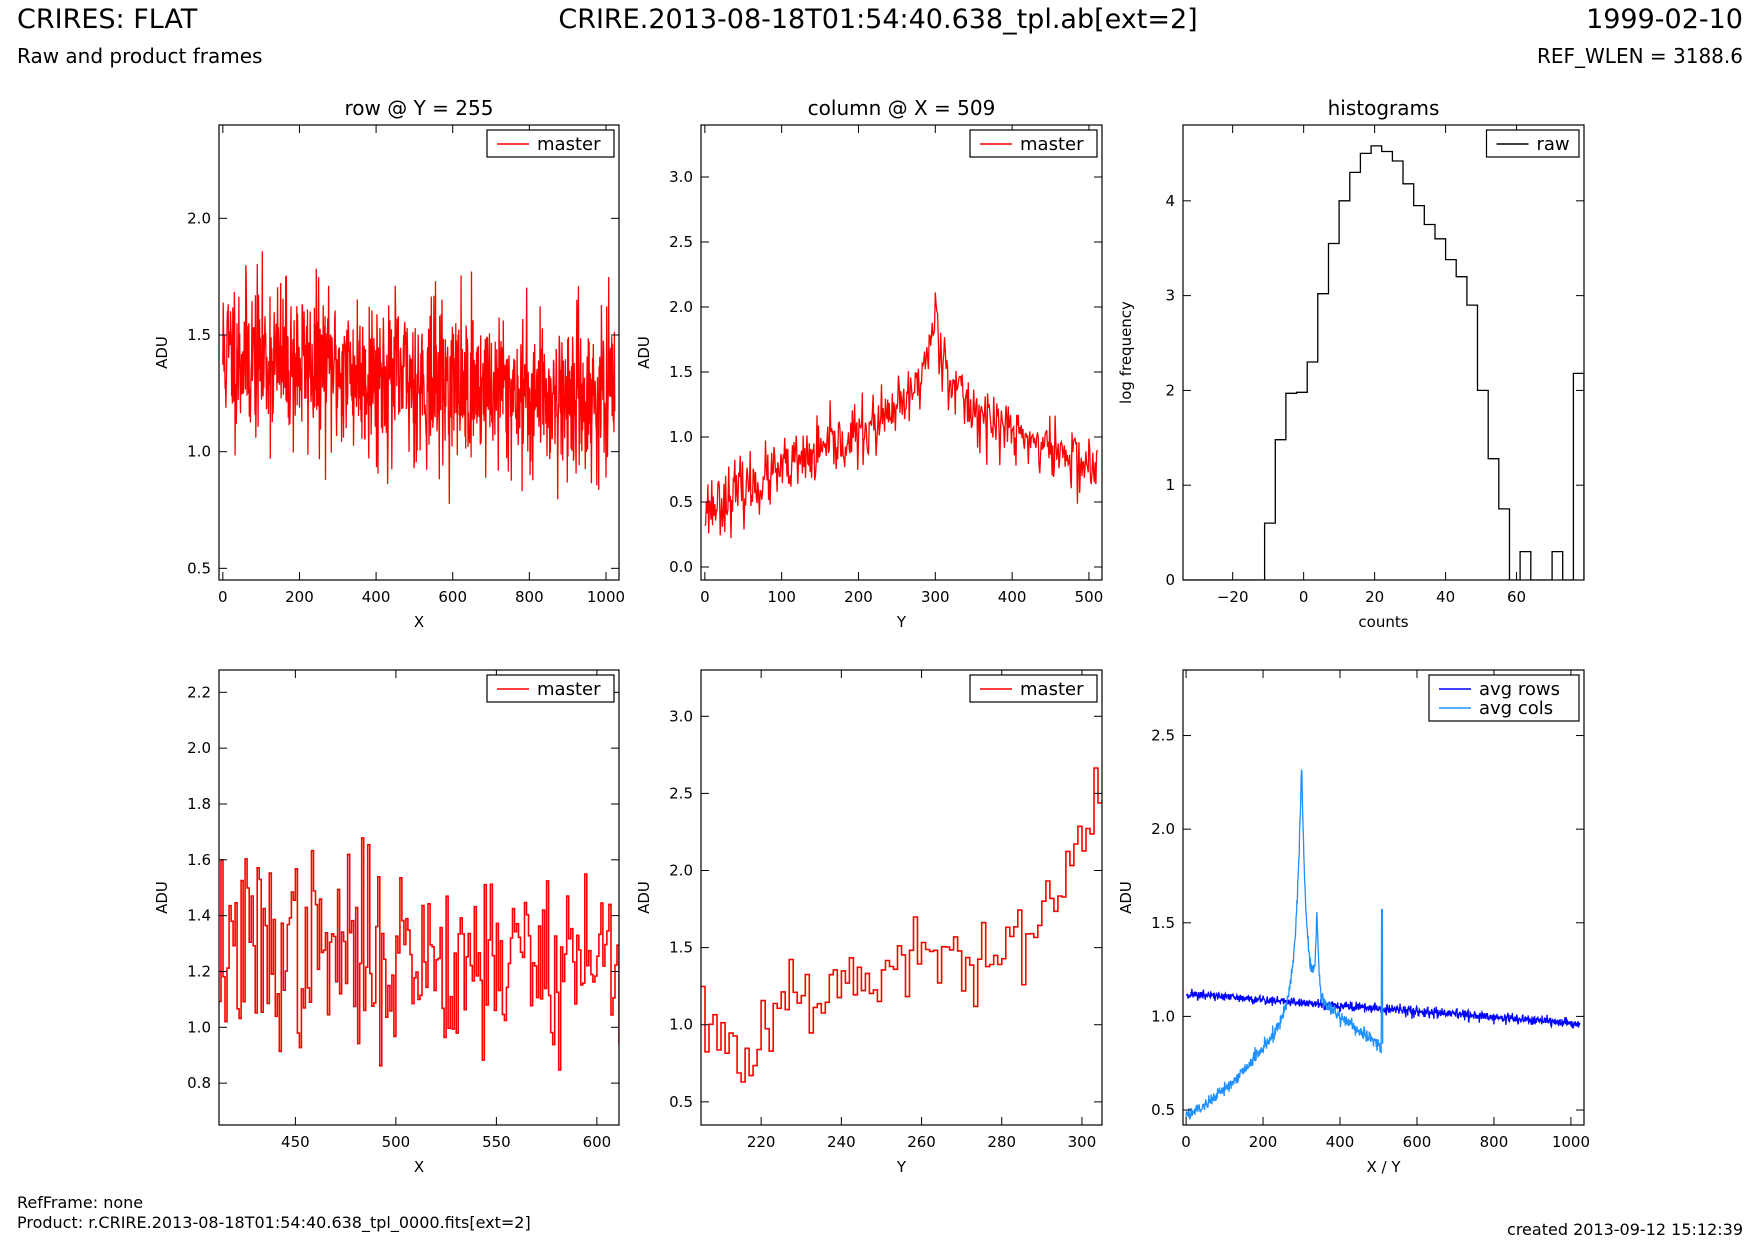 This screenshot has height=1245, width=1755. I want to click on y-tick-label: 3, so click(1170, 296).